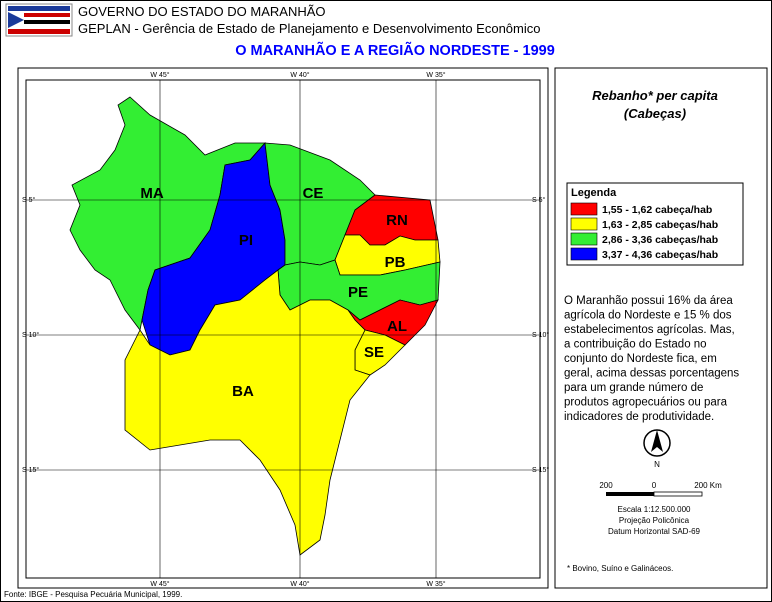 Image resolution: width=772 pixels, height=602 pixels. What do you see at coordinates (358, 292) in the screenshot?
I see `state-label: PE` at bounding box center [358, 292].